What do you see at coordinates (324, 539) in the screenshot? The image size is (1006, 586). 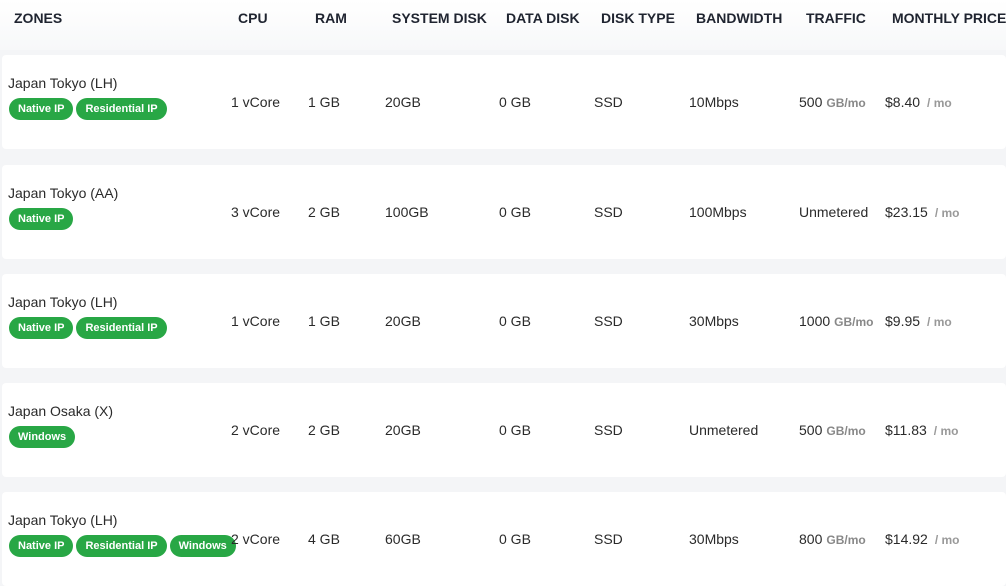 I see `ram-value: 4 GB` at bounding box center [324, 539].